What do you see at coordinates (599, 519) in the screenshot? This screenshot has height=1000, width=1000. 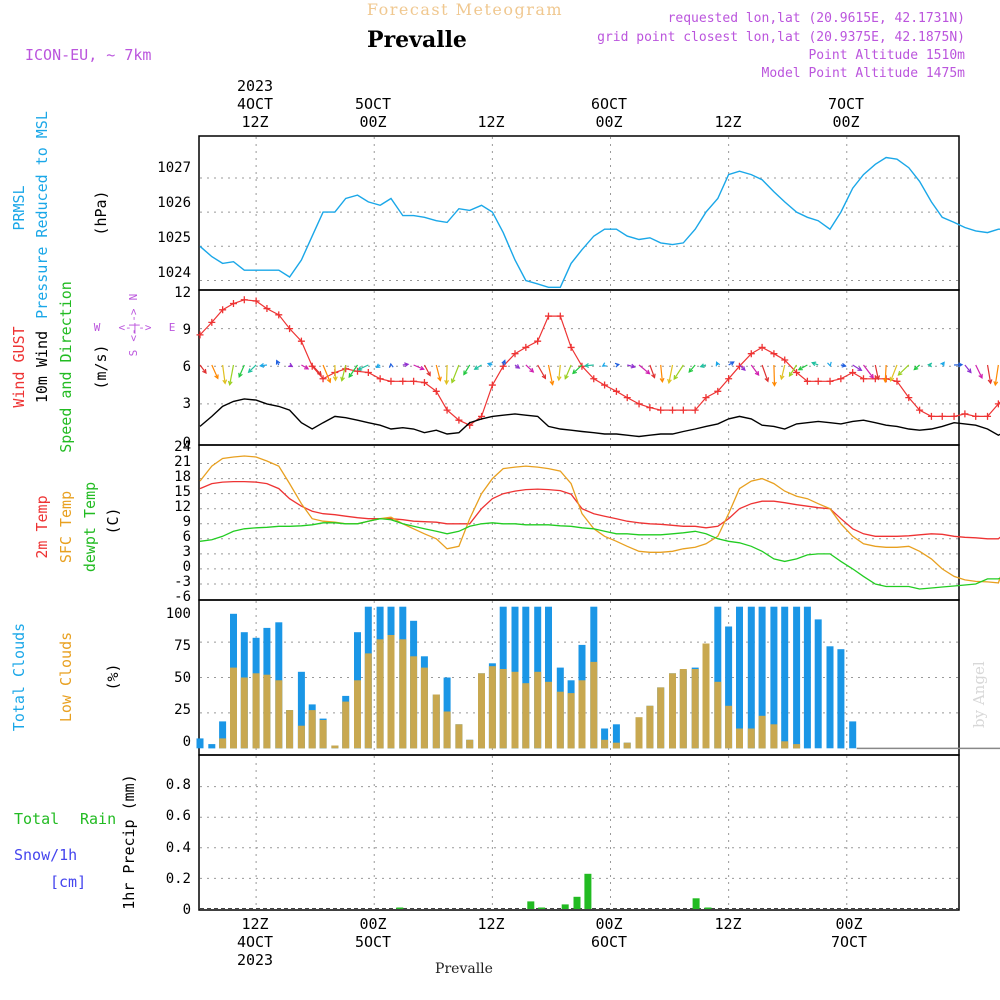 I see `tsfc-line` at bounding box center [599, 519].